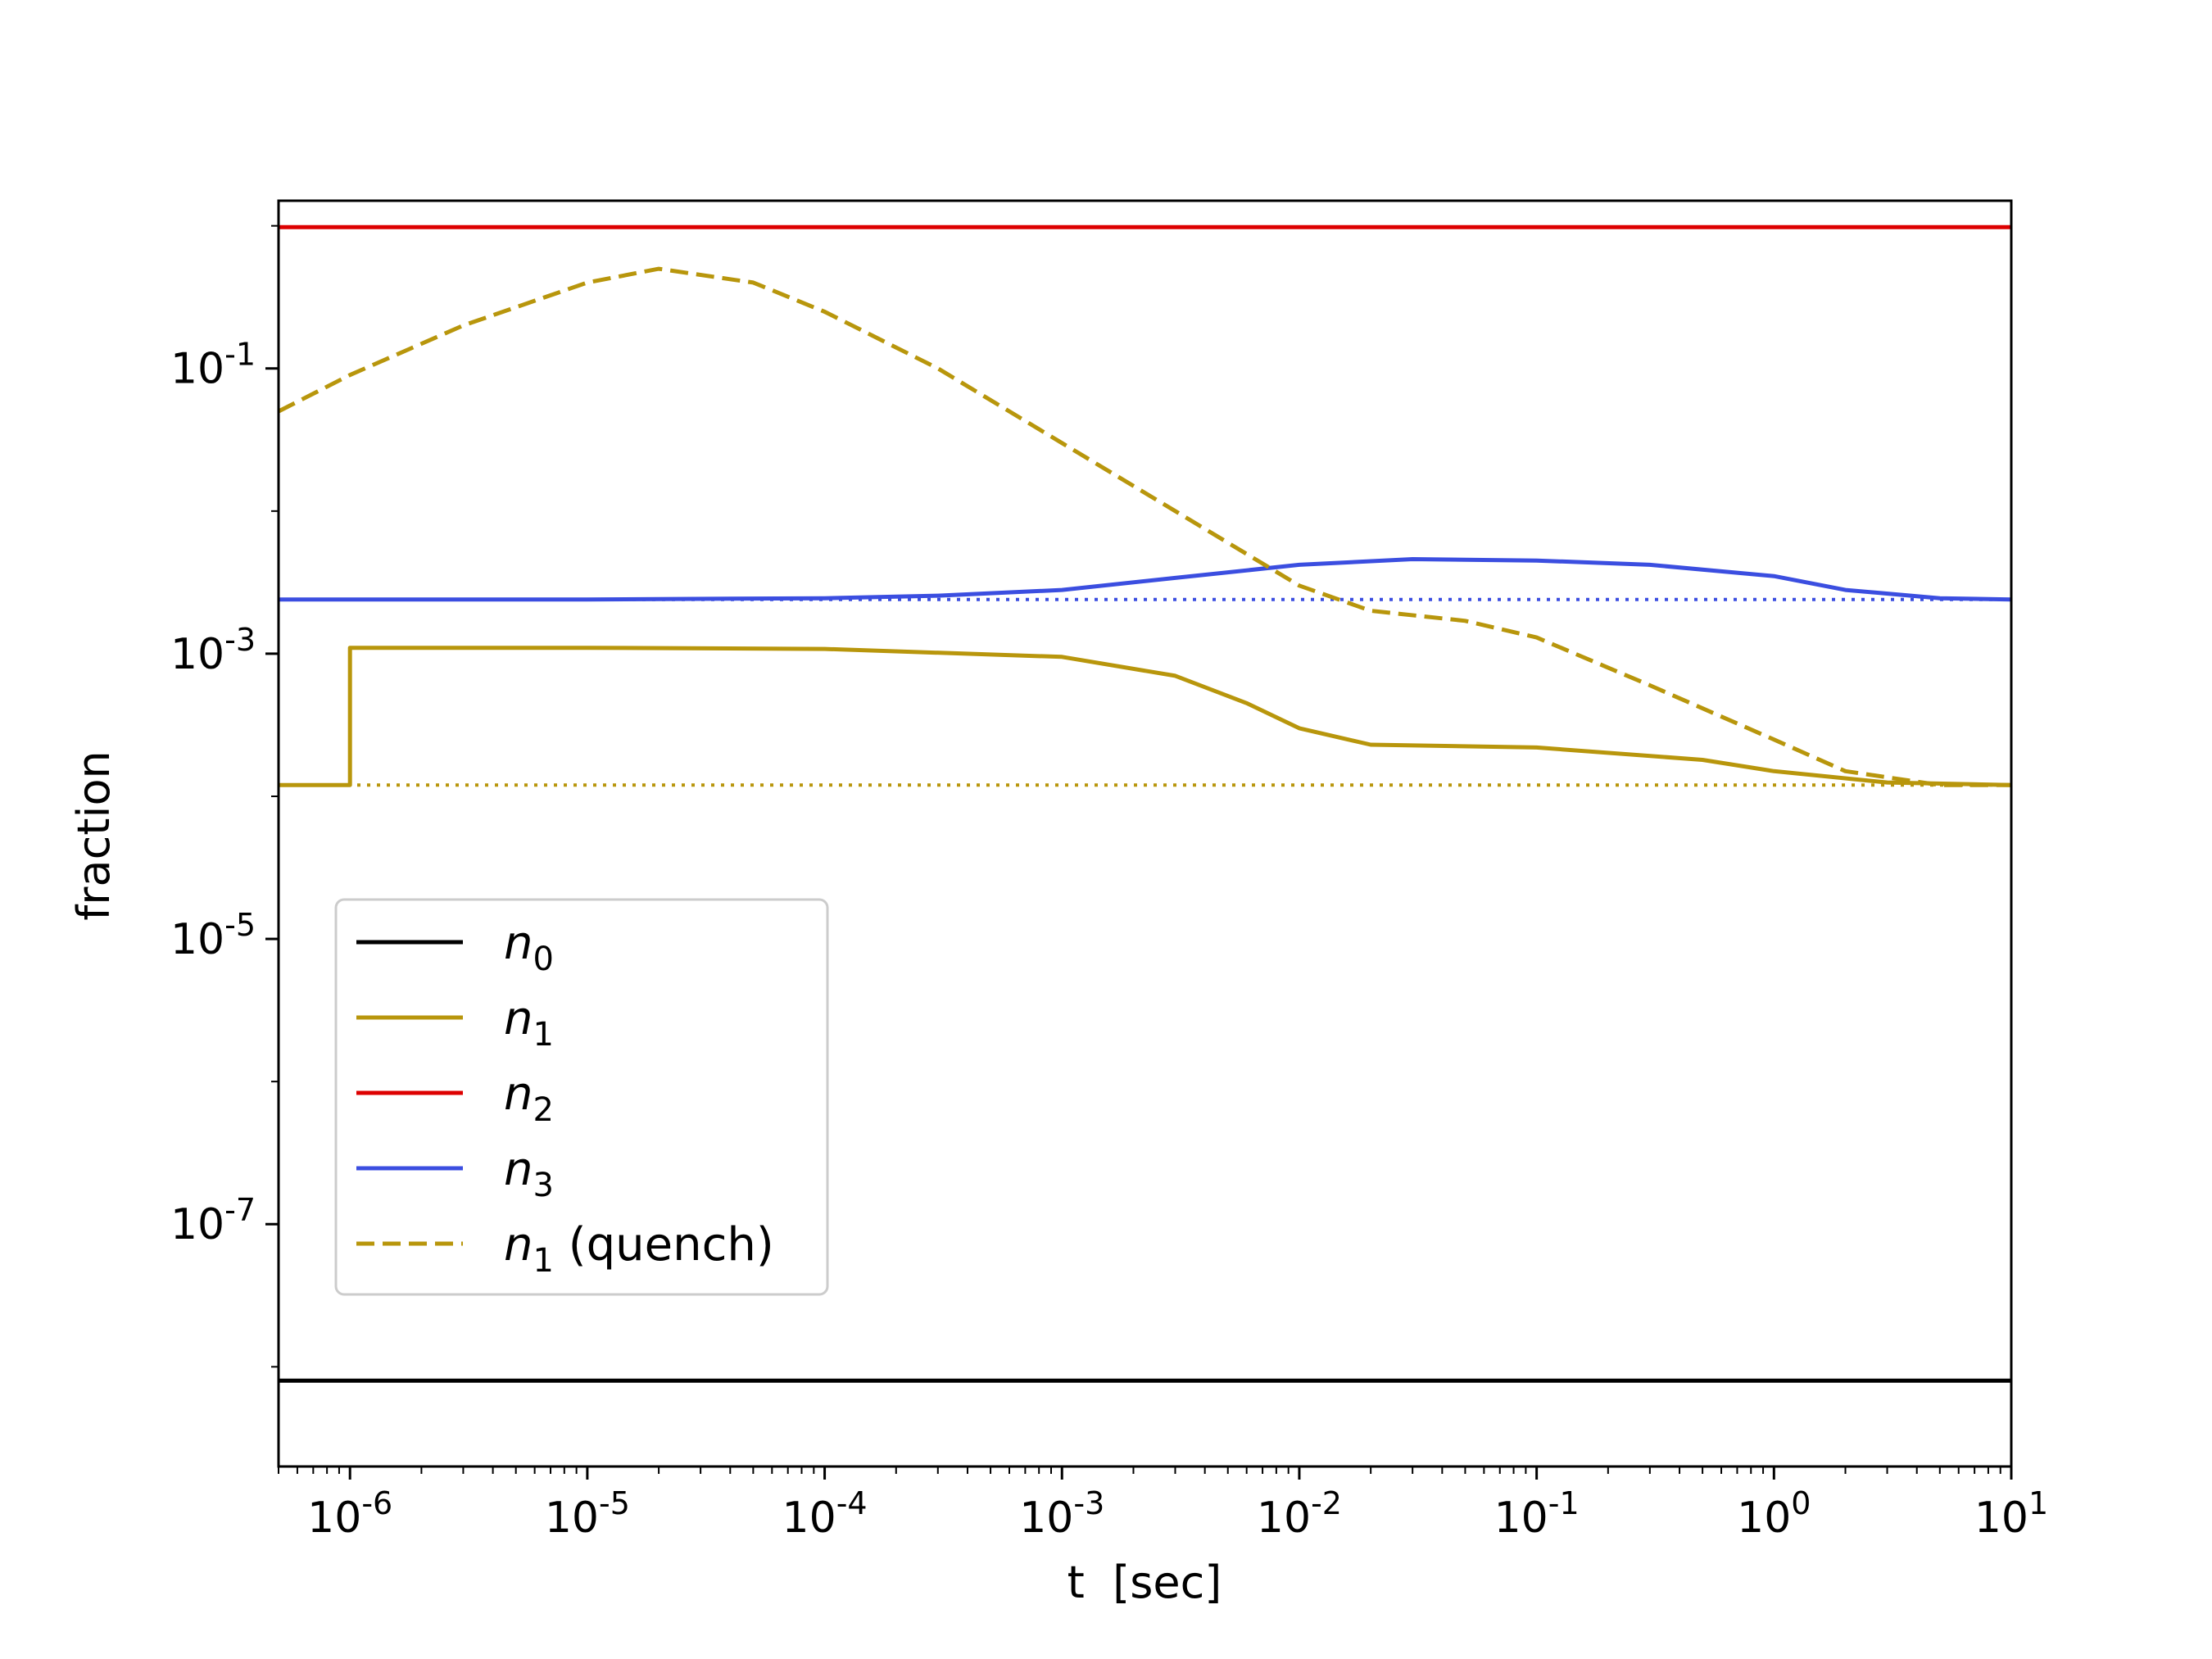  What do you see at coordinates (94, 835) in the screenshot?
I see `y-axis-label: fraction` at bounding box center [94, 835].